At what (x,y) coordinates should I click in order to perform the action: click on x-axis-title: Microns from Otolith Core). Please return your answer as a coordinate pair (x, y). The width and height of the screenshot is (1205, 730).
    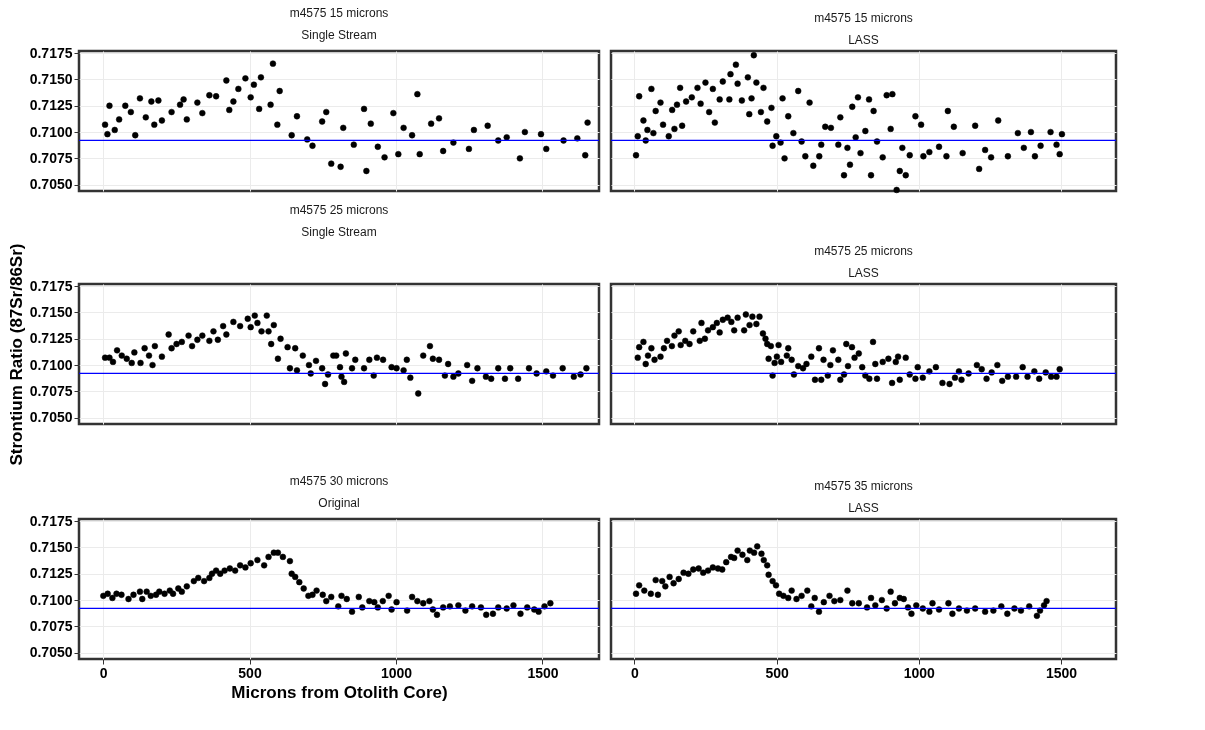
    Looking at the image, I should click on (339, 692).